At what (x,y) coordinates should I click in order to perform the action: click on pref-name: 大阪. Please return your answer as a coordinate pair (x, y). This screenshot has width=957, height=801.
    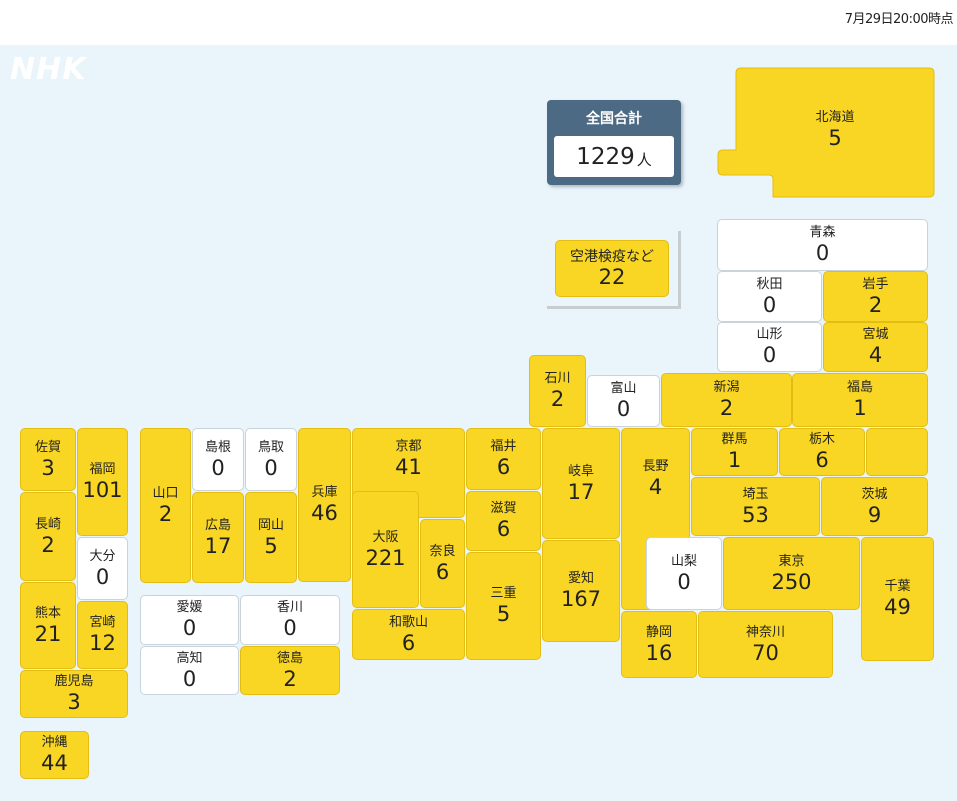
    Looking at the image, I should click on (385, 537).